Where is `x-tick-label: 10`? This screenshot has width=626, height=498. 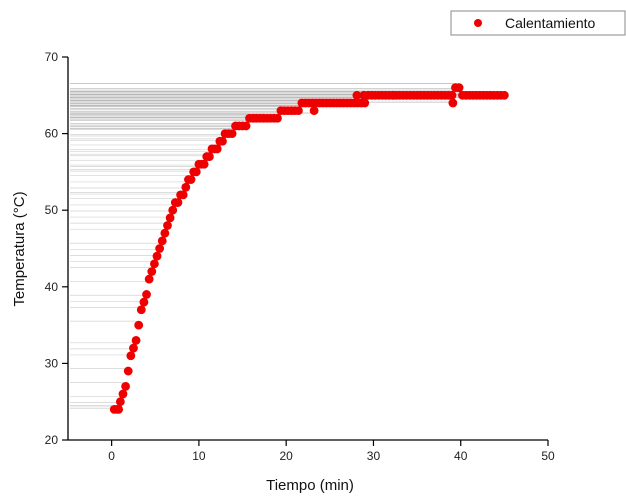 x-tick-label: 10 is located at coordinates (199, 456).